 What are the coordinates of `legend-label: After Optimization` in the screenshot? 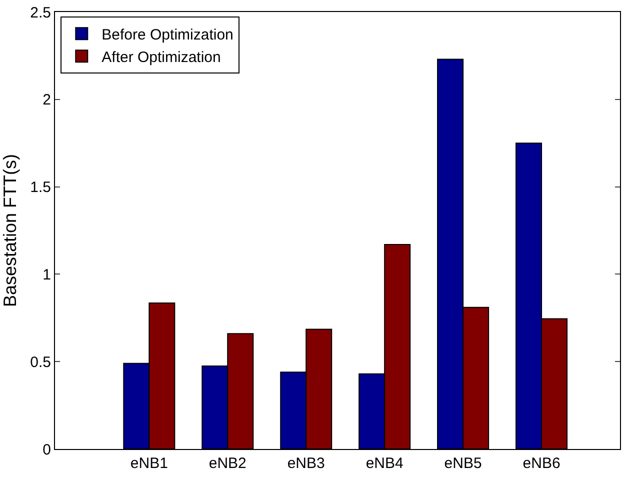 It's located at (161, 57).